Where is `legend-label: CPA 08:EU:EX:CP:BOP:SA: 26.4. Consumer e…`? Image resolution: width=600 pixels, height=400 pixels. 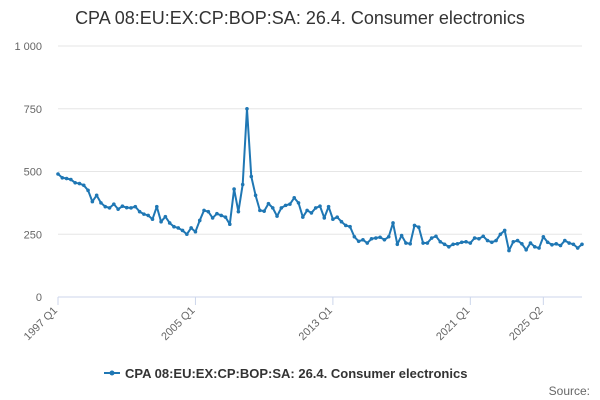
legend-label: CPA 08:EU:EX:CP:BOP:SA: 26.4. Consumer e… is located at coordinates (296, 373).